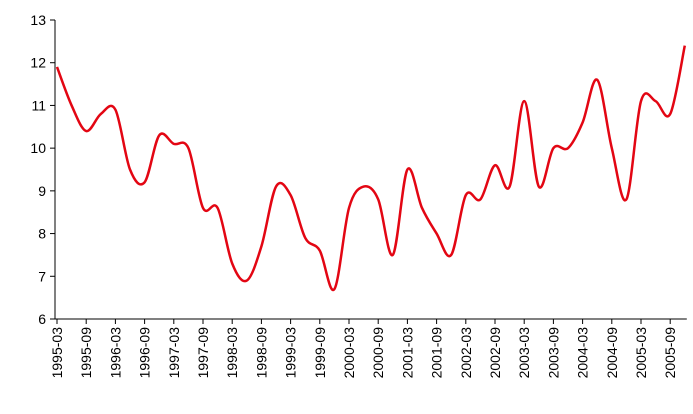  Describe the element at coordinates (174, 353) in the screenshot. I see `x-tick-label: 1997-03` at that location.